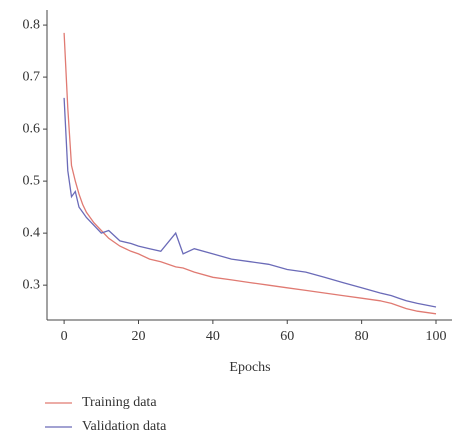  I want to click on x-axis-label: Epochs, so click(249, 367).